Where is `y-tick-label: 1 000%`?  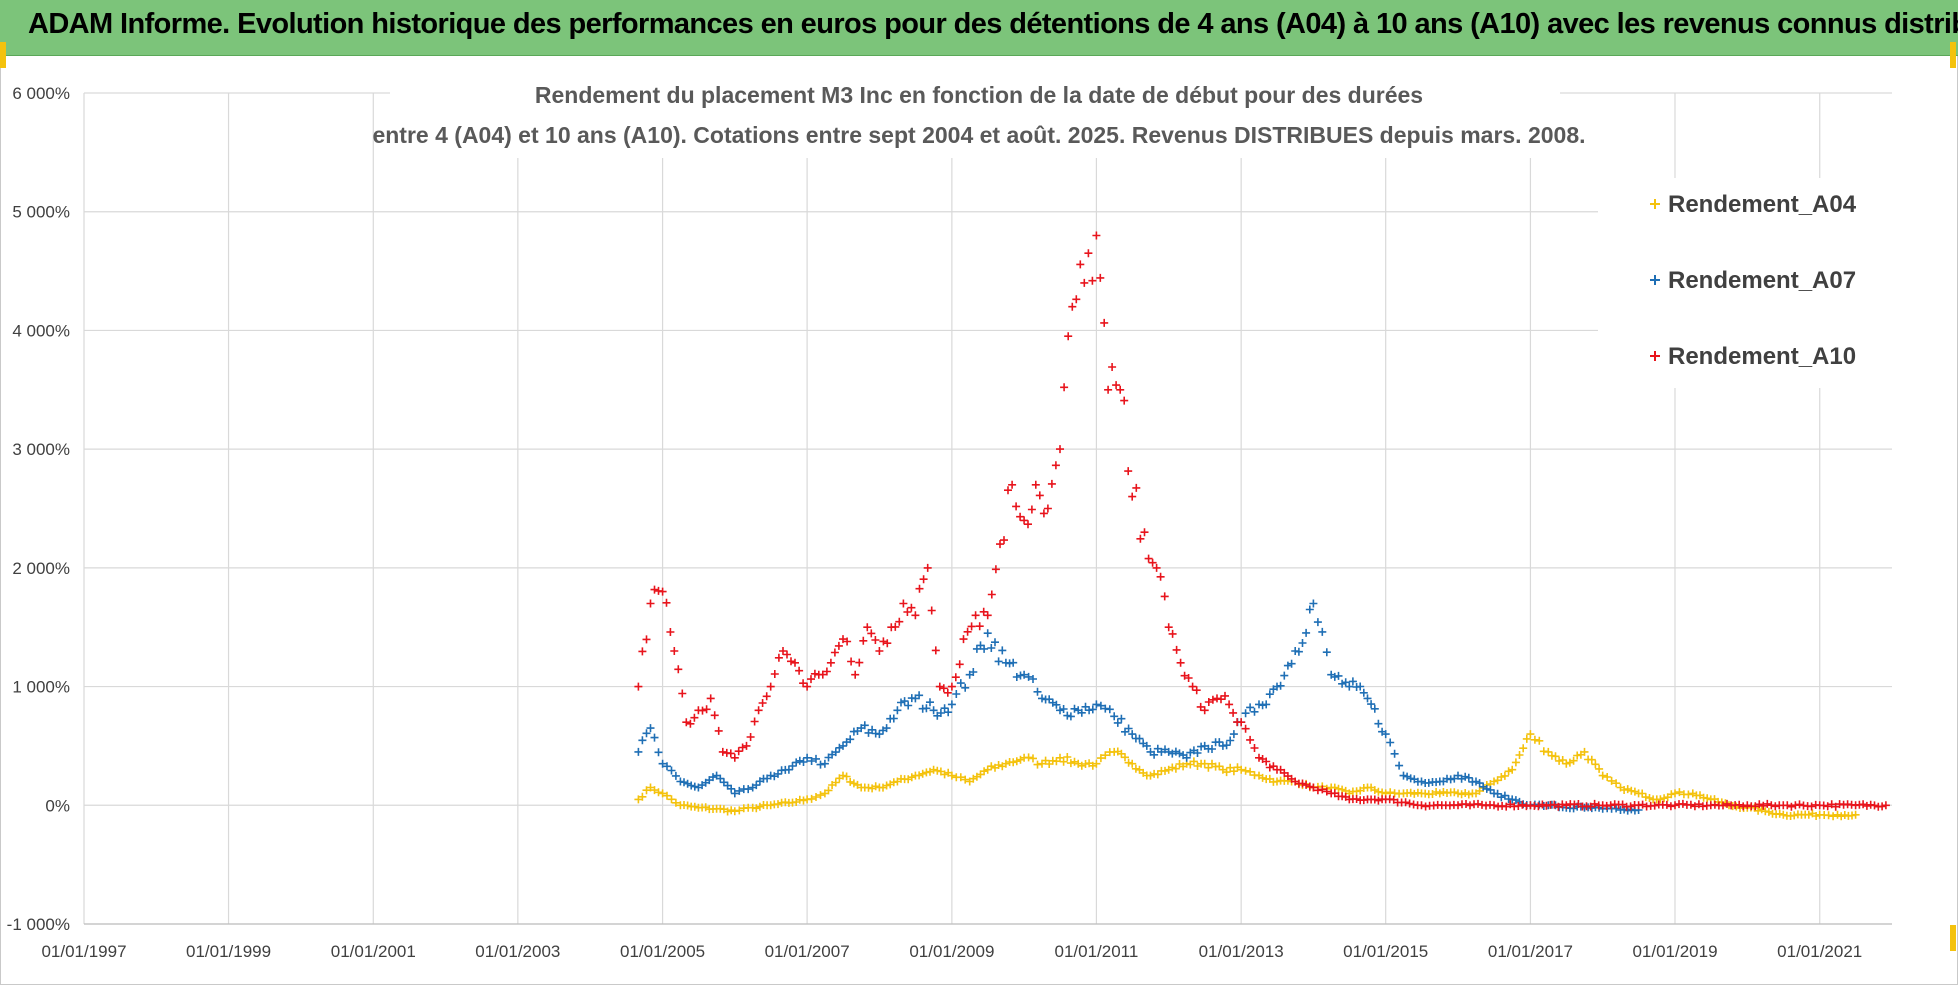 y-tick-label: 1 000% is located at coordinates (41, 687).